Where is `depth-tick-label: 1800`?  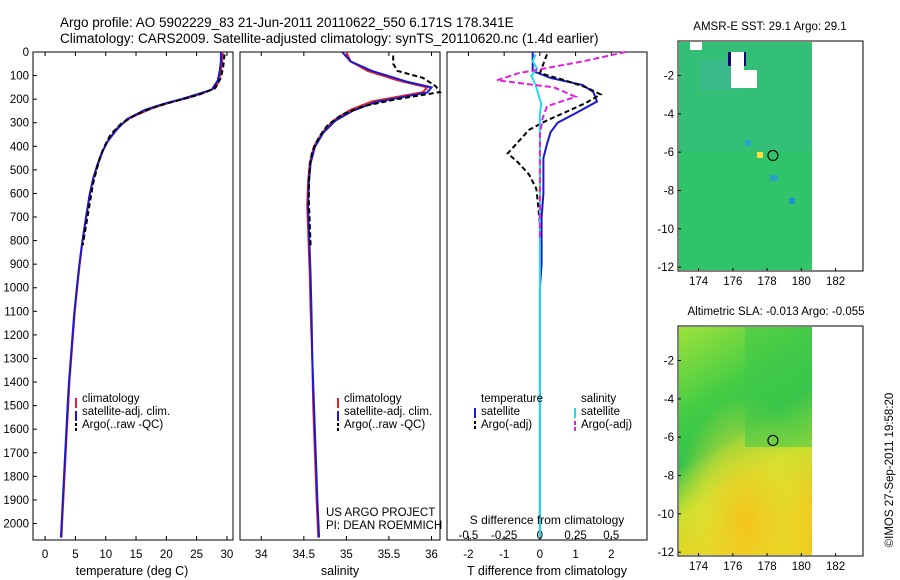 depth-tick-label: 1800 is located at coordinates (16, 477).